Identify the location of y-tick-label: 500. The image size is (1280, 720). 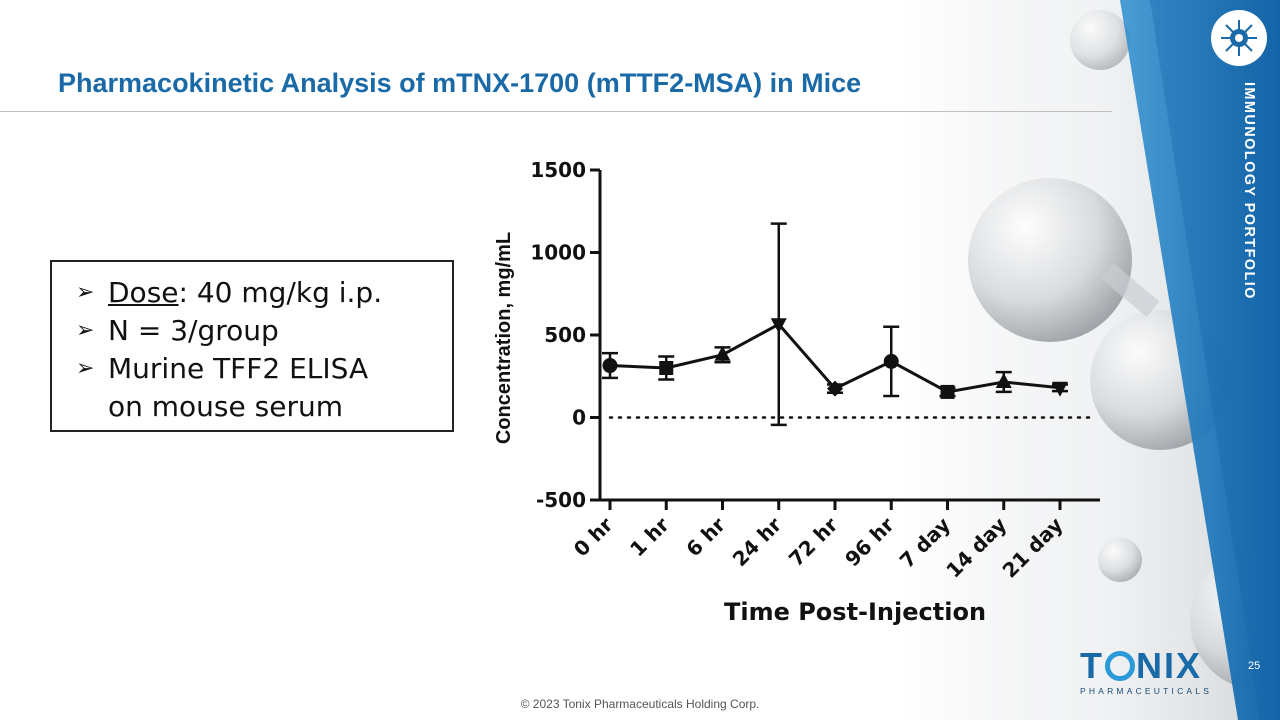
(565, 335).